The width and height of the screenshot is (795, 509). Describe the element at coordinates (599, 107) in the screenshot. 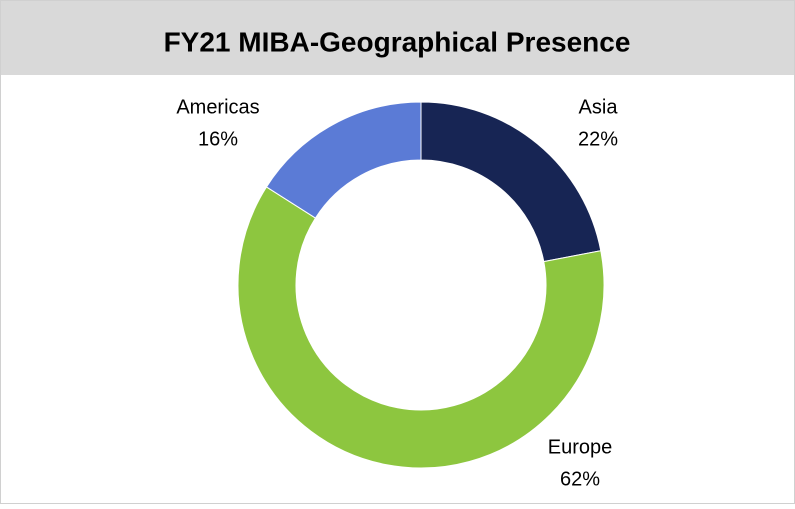

I see `slice-label-name: Asia` at that location.